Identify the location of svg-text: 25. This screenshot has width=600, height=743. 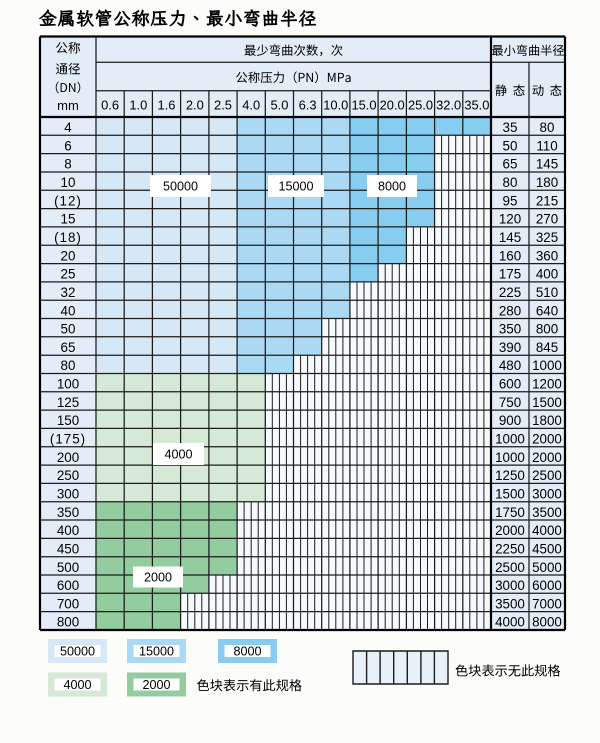
(68, 274).